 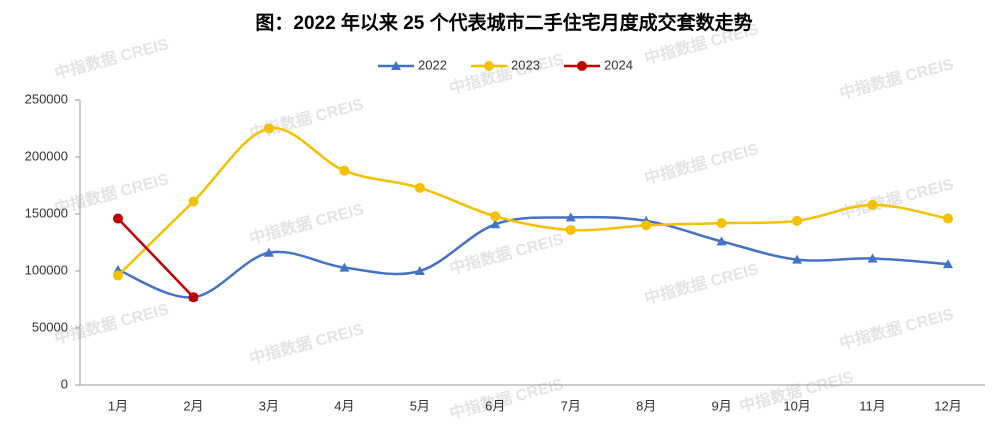 I want to click on x-tick-label: 7月, so click(x=571, y=405).